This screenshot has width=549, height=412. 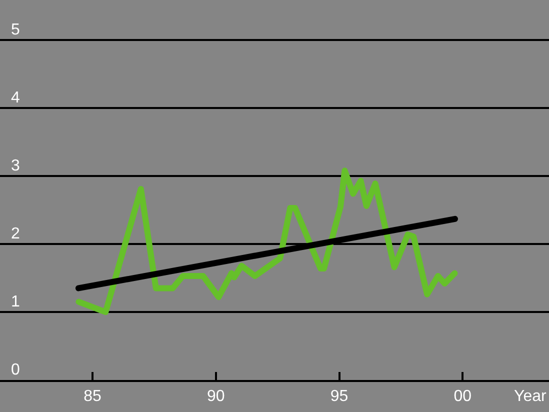 I want to click on y-tick-label: 5, so click(x=15, y=30).